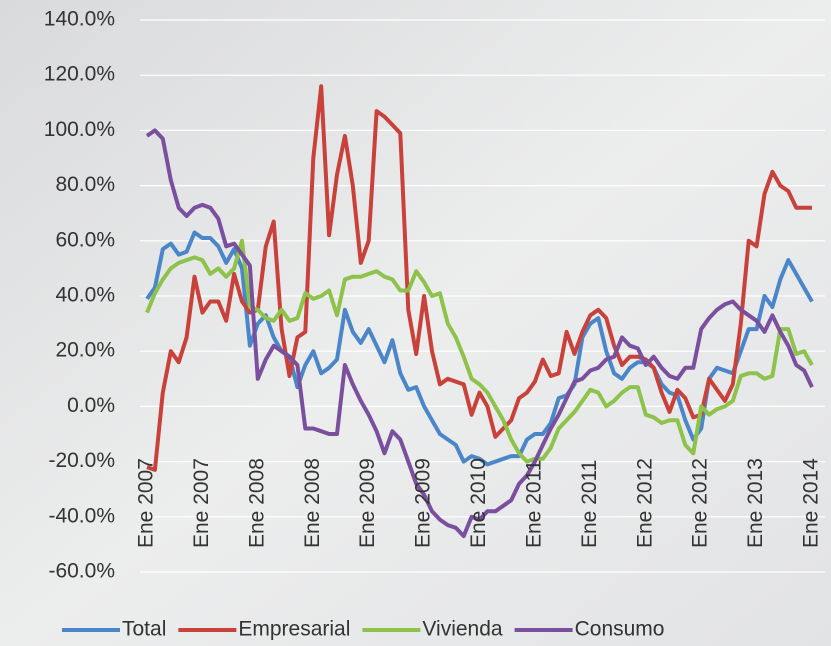 The height and width of the screenshot is (646, 831). Describe the element at coordinates (85, 295) in the screenshot. I see `y-tick-label: 40.0%` at that location.